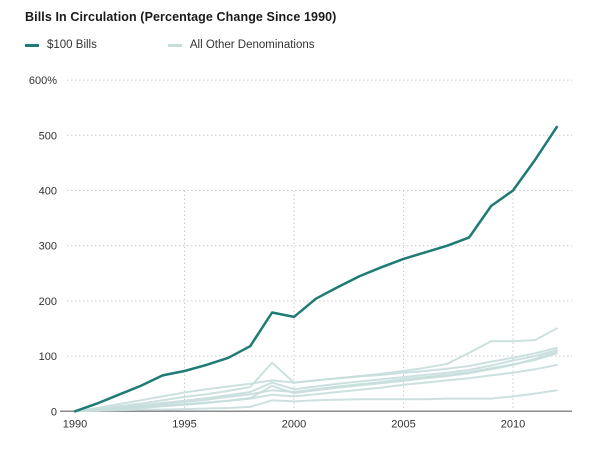 The image size is (616, 450). I want to click on y-tick-label: 500, so click(48, 136).